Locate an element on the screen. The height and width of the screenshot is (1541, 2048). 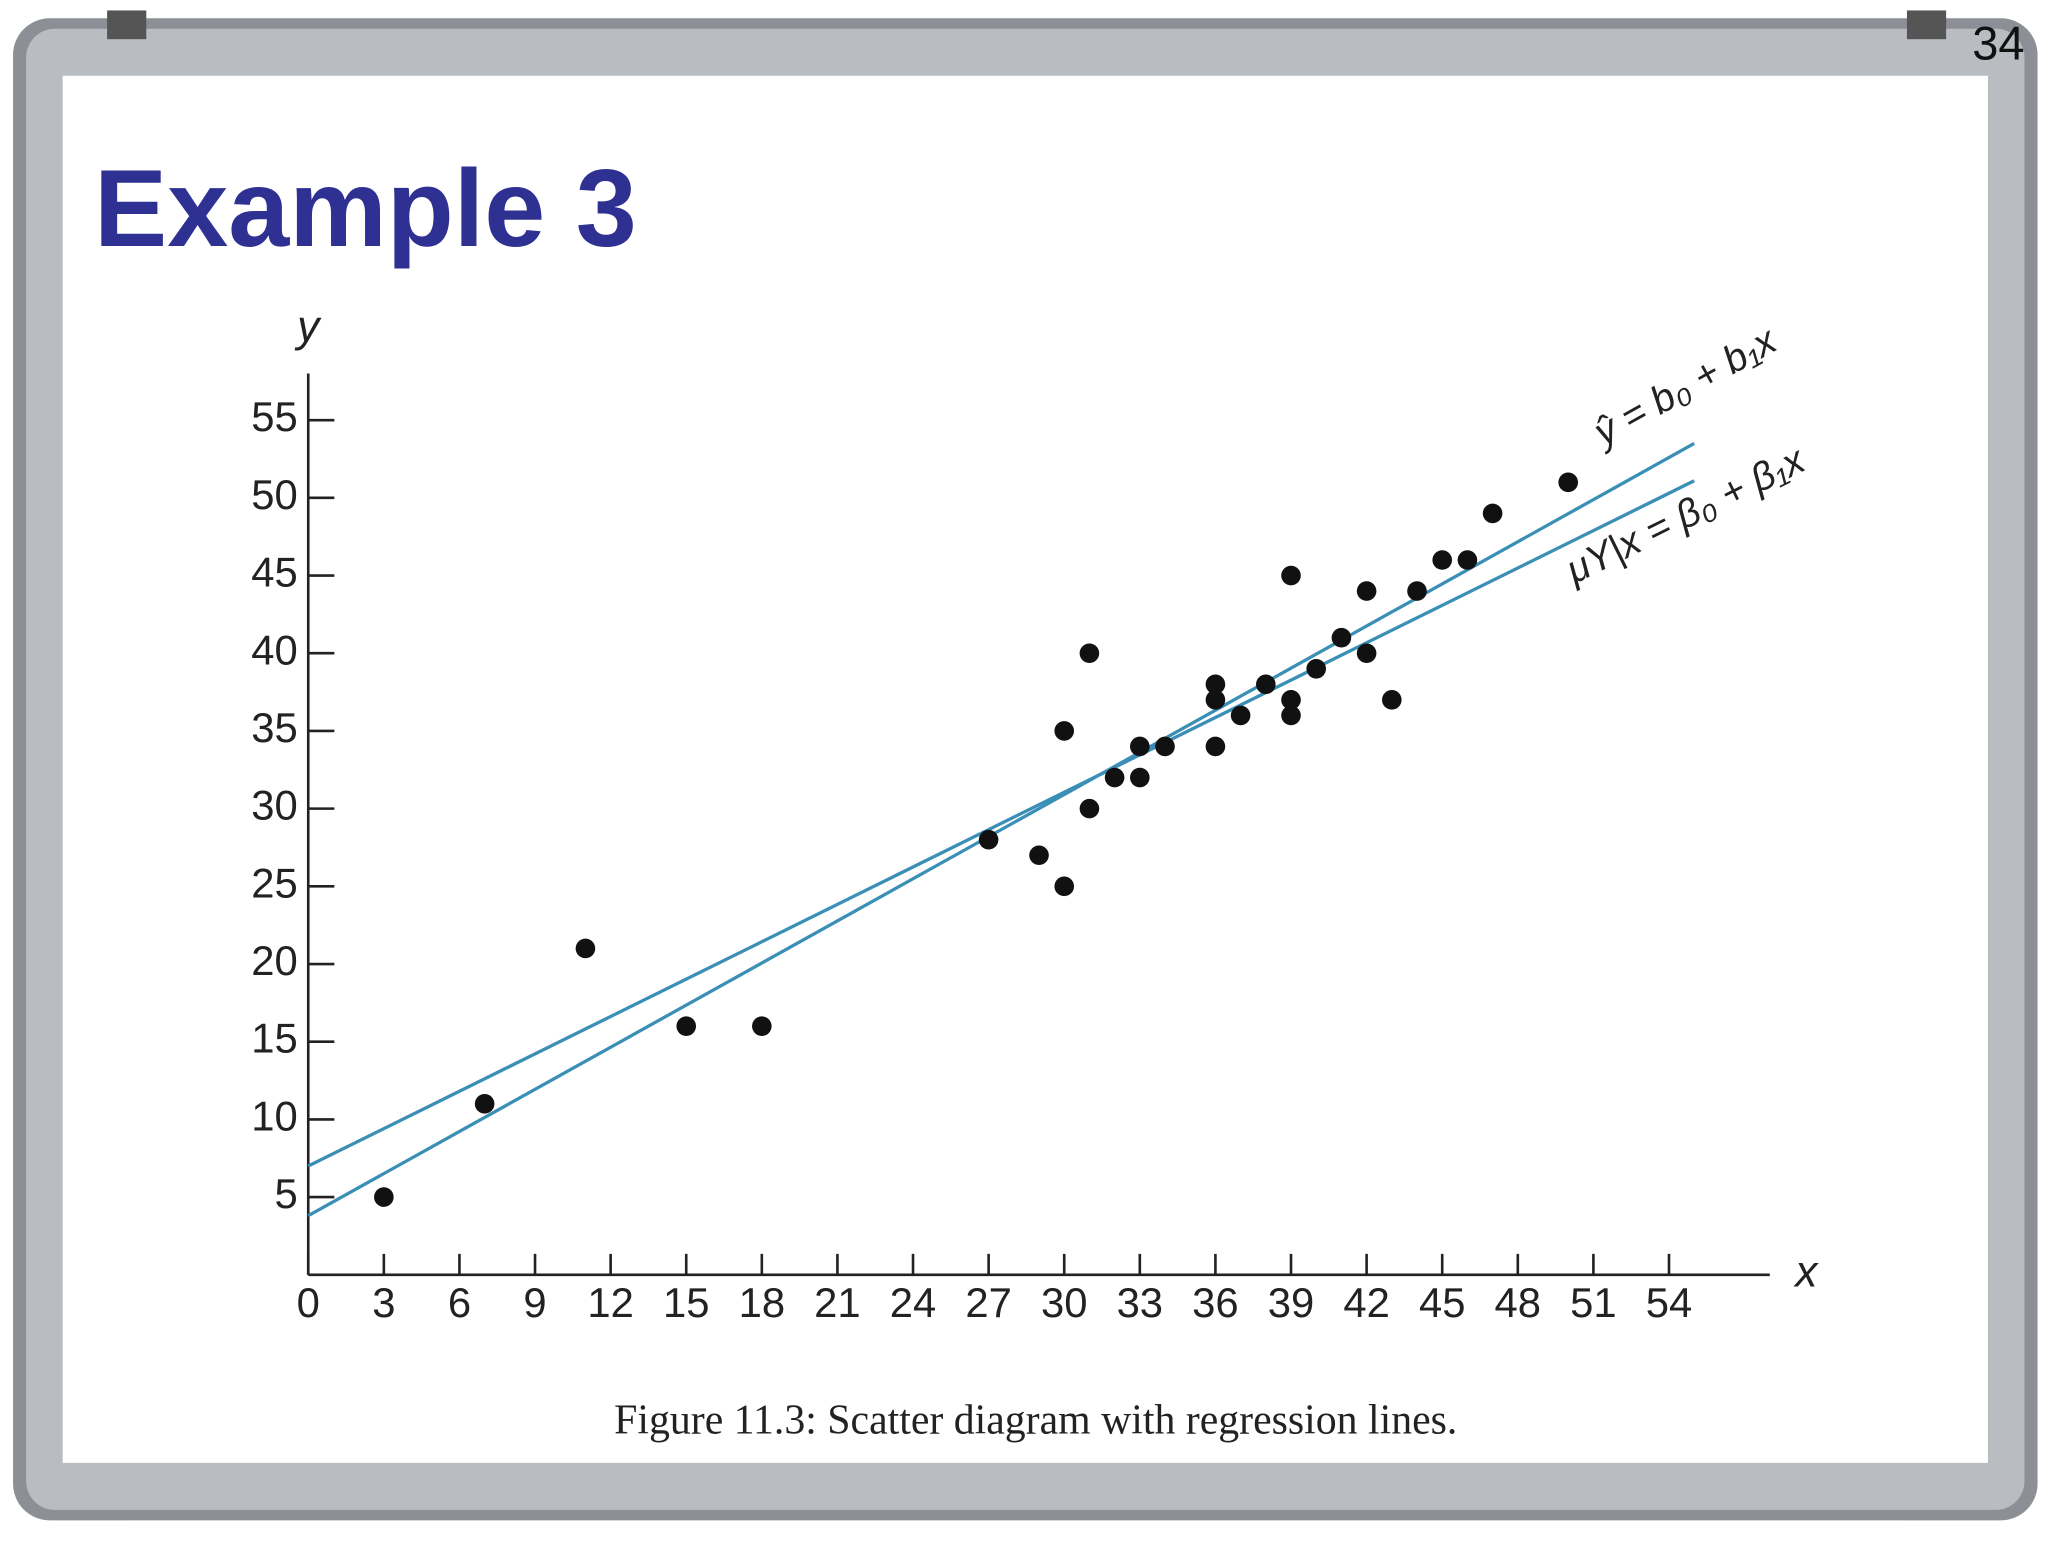
x-tick-label: 51 is located at coordinates (1593, 1302).